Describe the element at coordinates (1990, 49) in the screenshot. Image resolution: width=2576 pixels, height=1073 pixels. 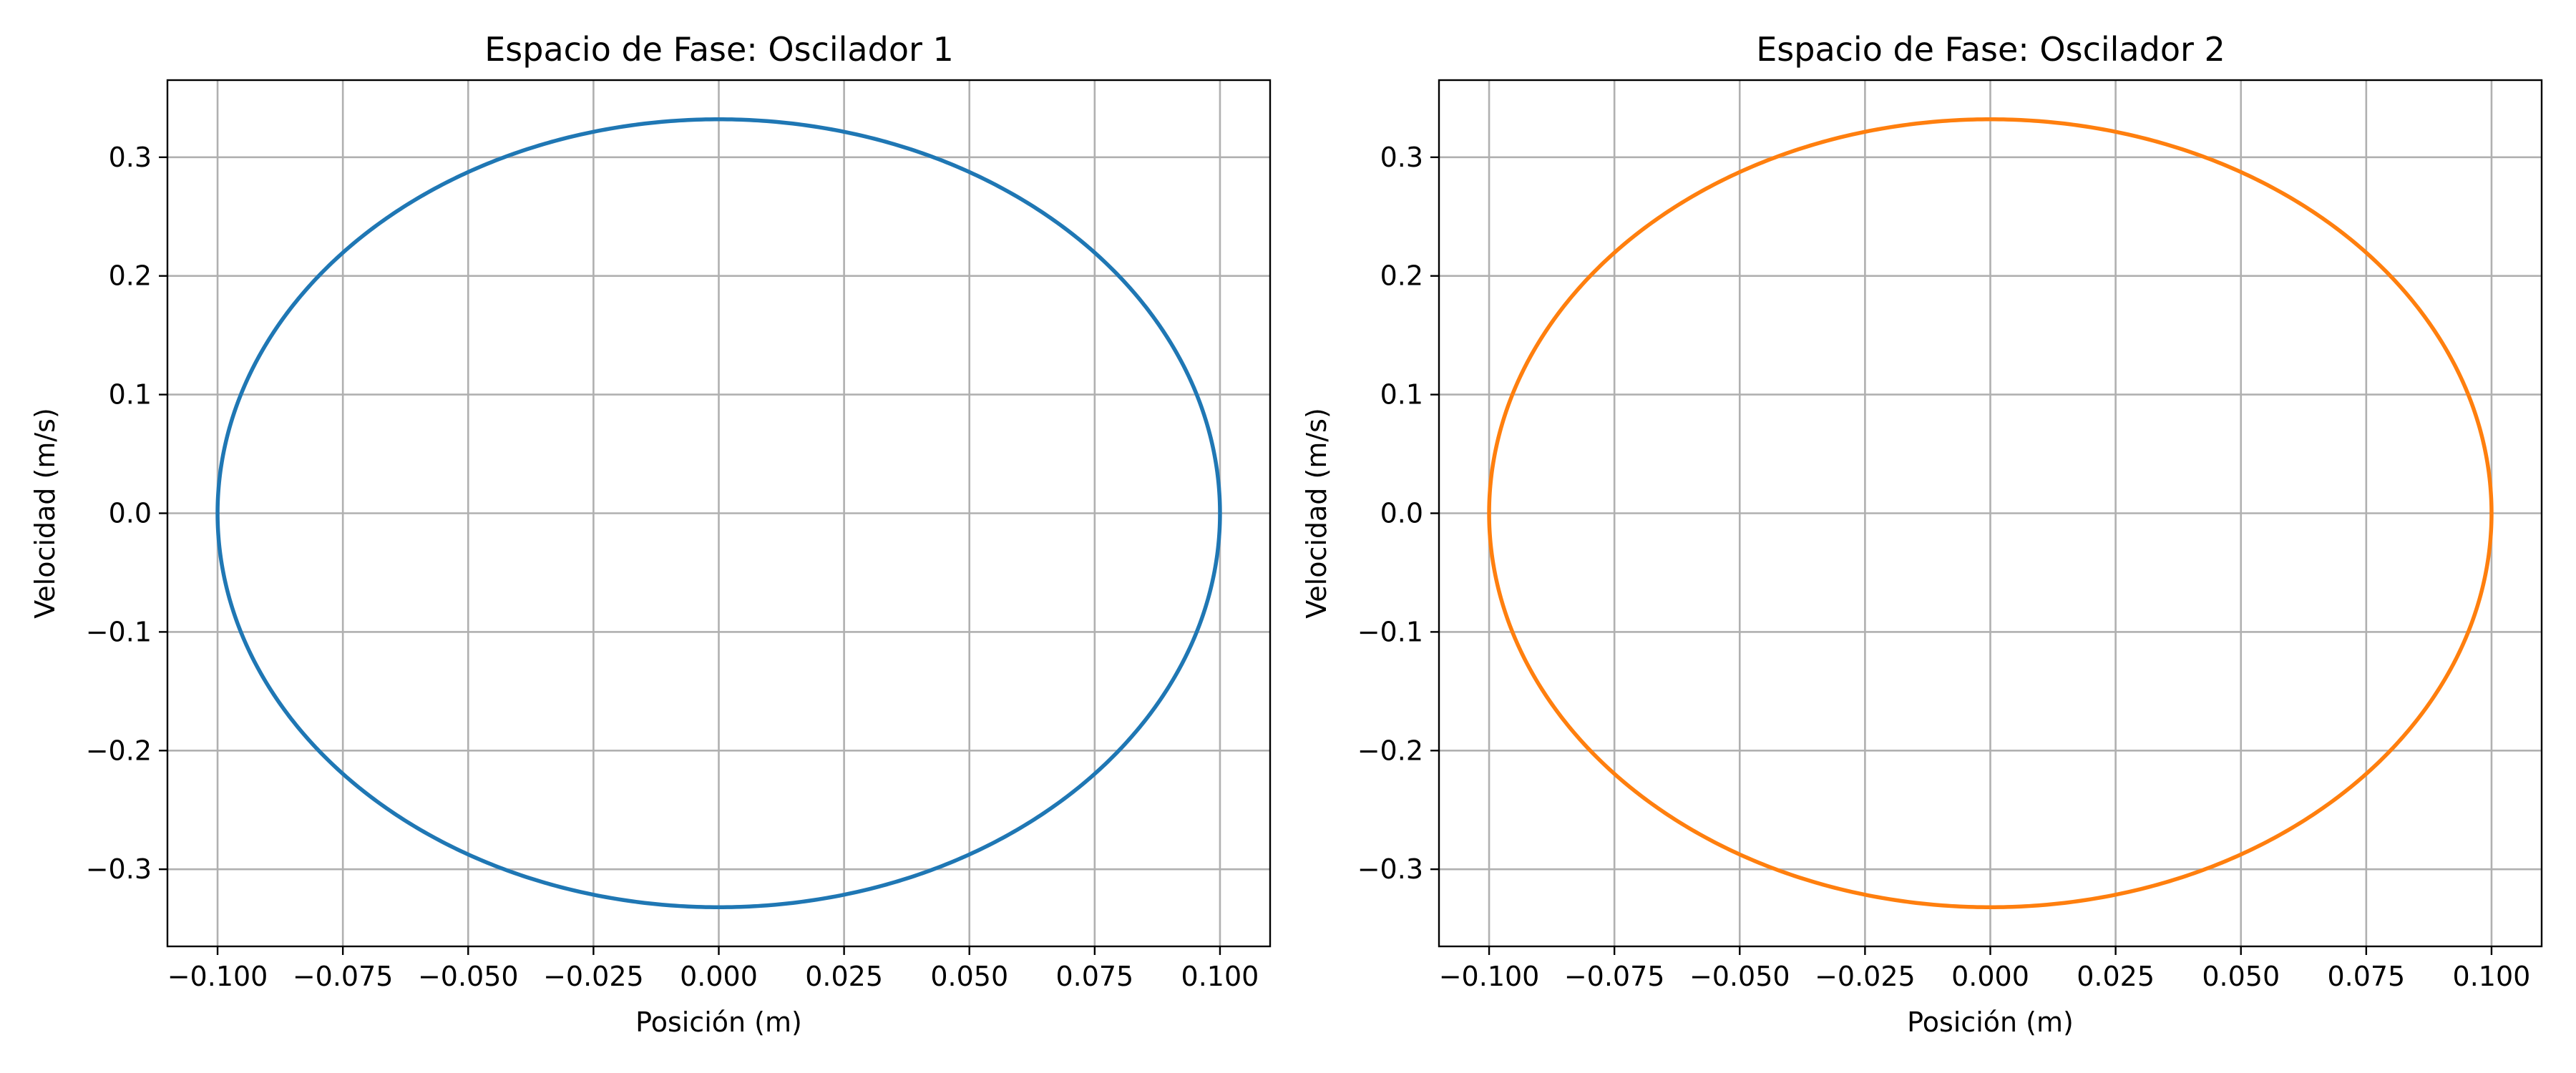
I see `chart-title: Espacio de Fase: Oscilador 2` at that location.